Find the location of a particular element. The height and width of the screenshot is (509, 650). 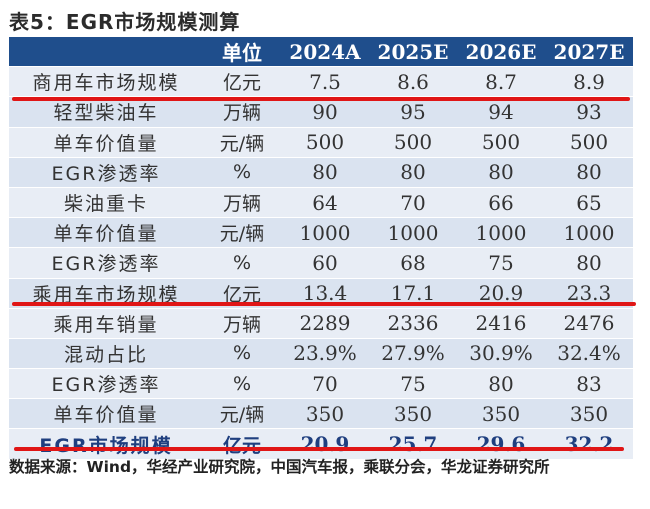

header-unit: 单位 is located at coordinates (242, 52).